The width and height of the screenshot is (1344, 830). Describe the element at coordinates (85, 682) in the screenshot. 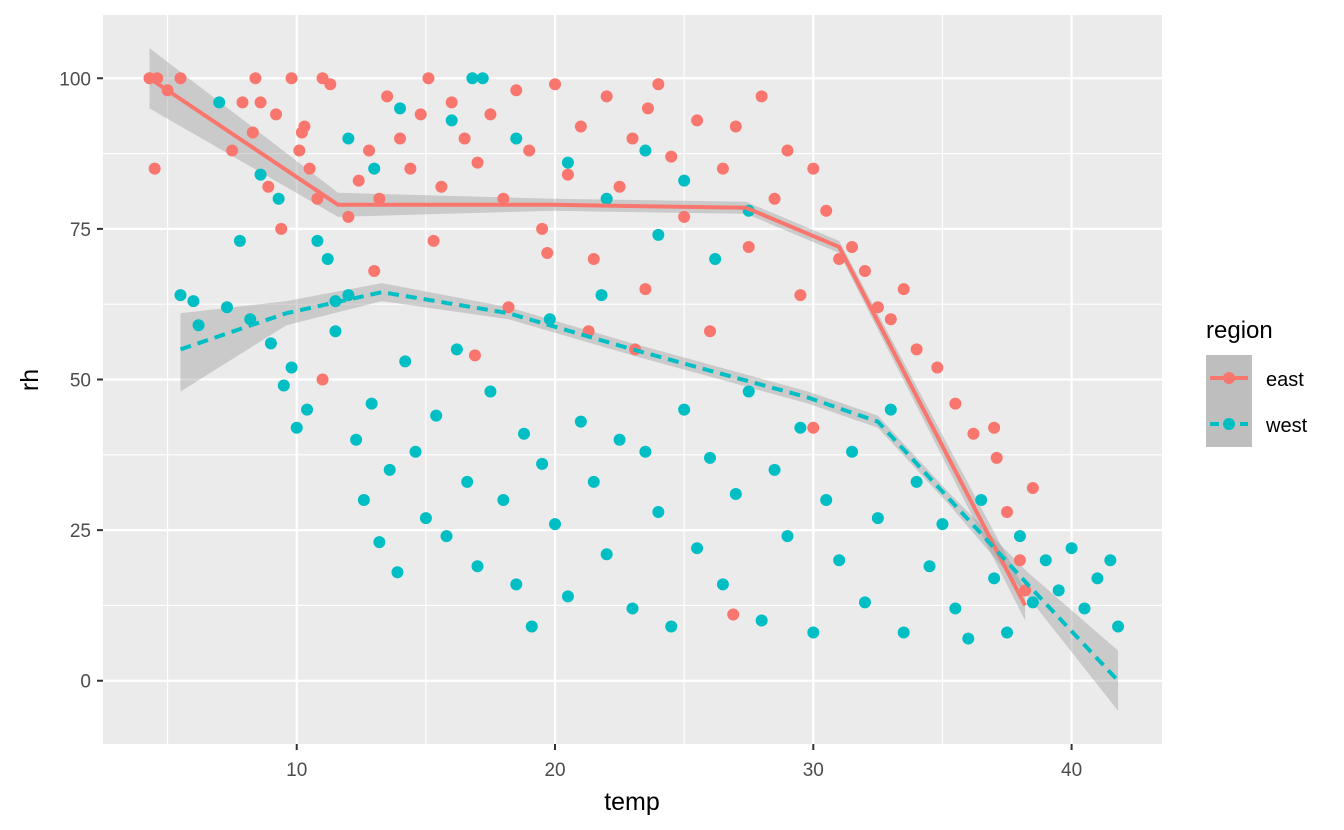

I see `y-tick-label: 0` at that location.